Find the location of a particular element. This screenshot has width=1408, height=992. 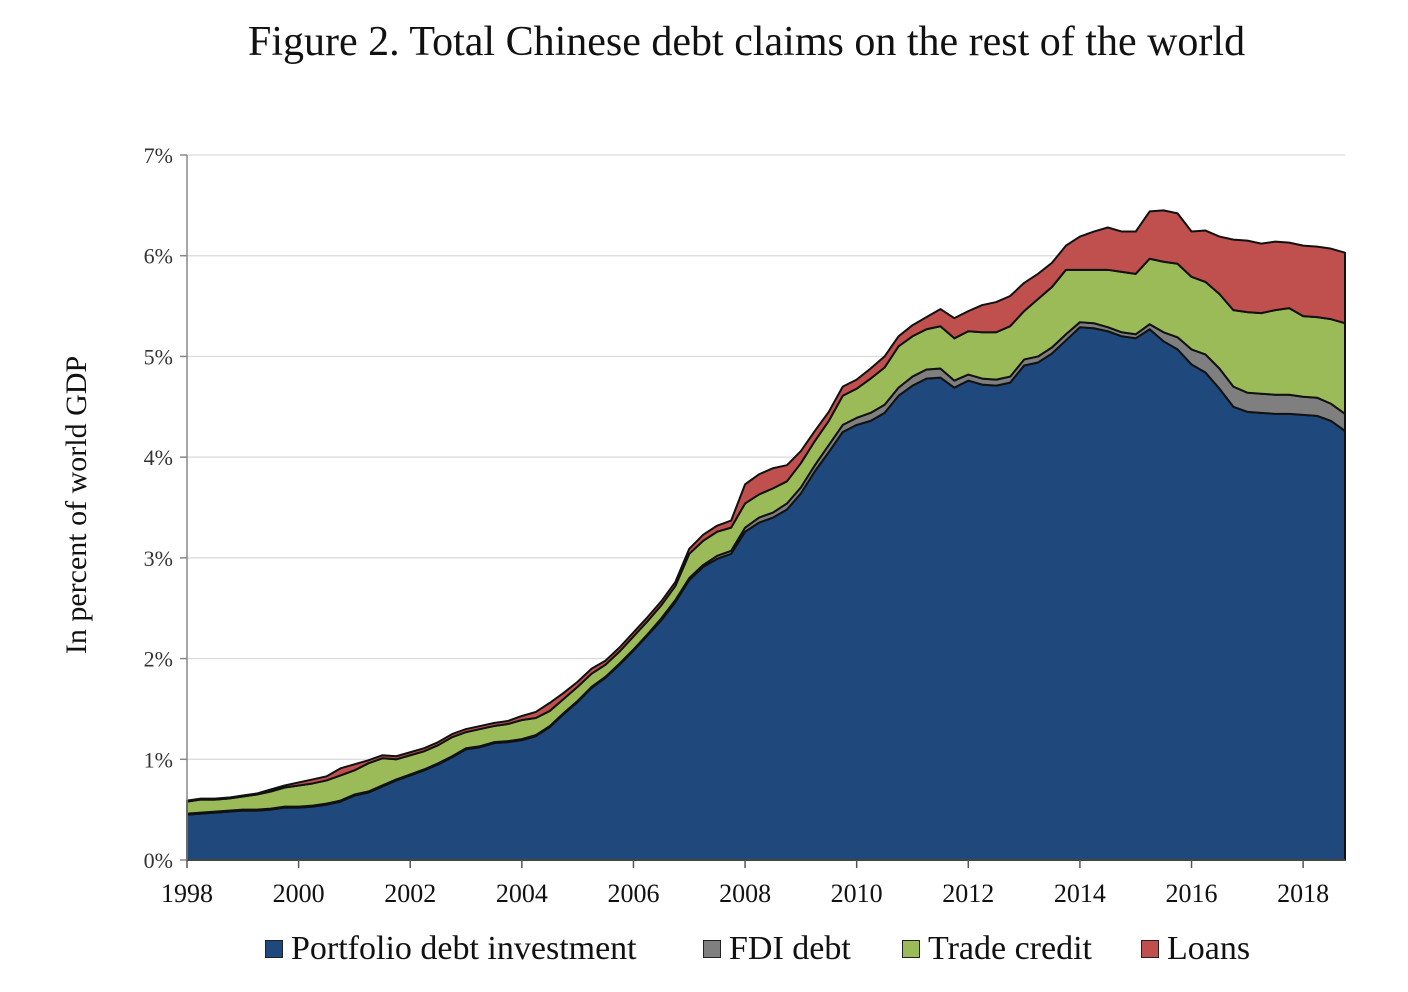

y-tick-label: 5% is located at coordinates (158, 356).